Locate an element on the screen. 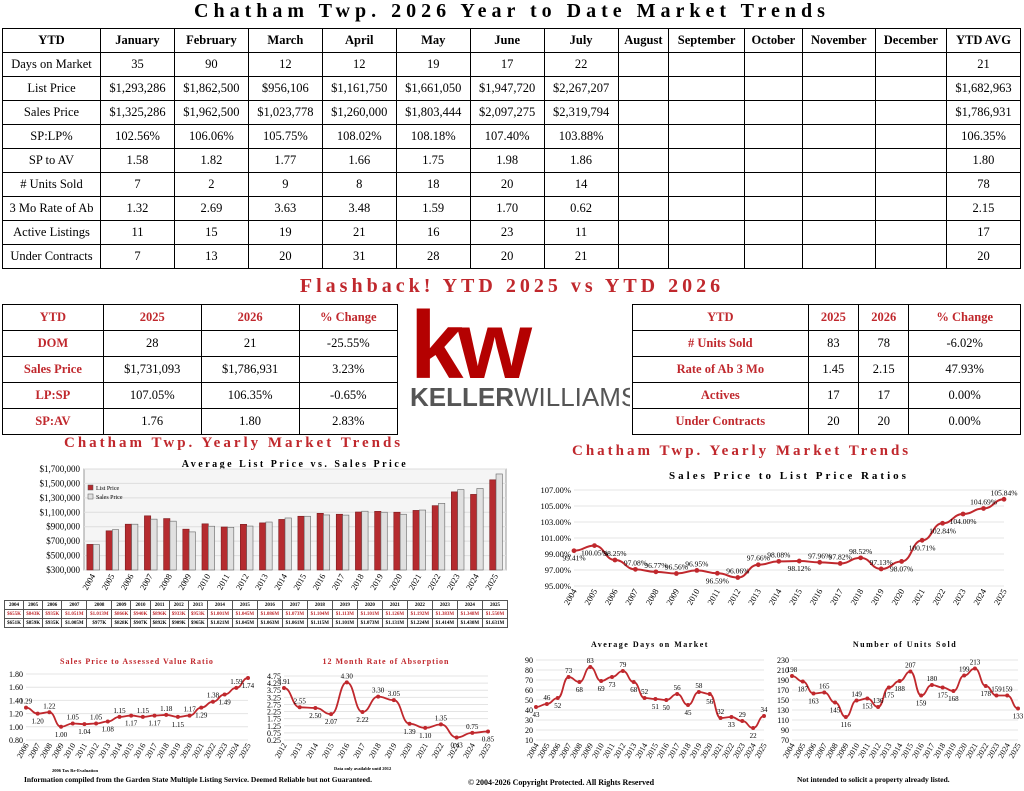 The image size is (1024, 791). table-row: Under Contracts 20 20 0.00% is located at coordinates (826, 421).